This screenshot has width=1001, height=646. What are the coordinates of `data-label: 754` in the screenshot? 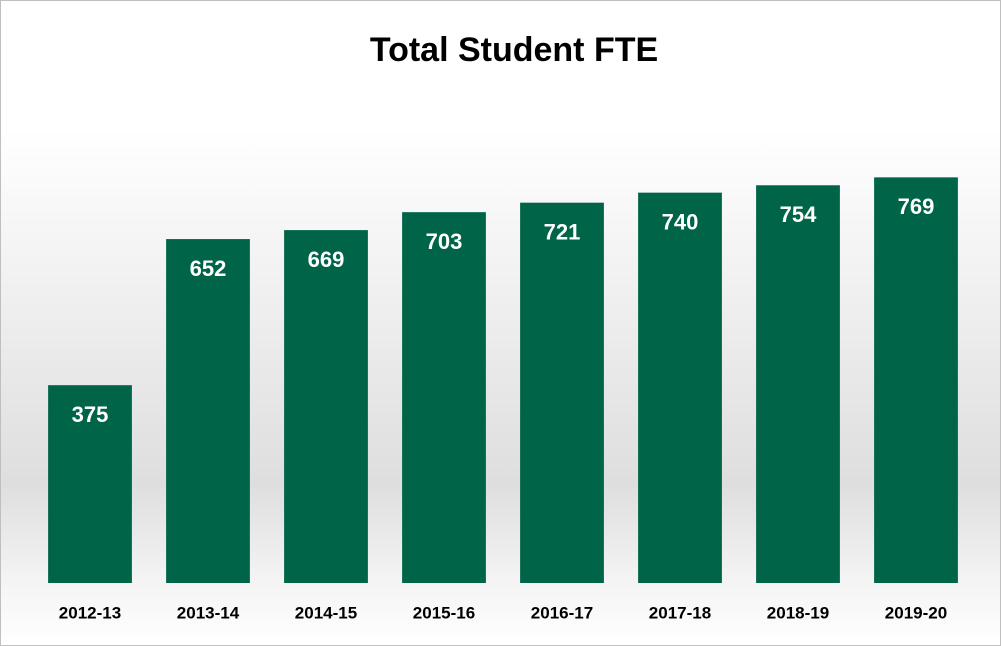 It's located at (798, 214).